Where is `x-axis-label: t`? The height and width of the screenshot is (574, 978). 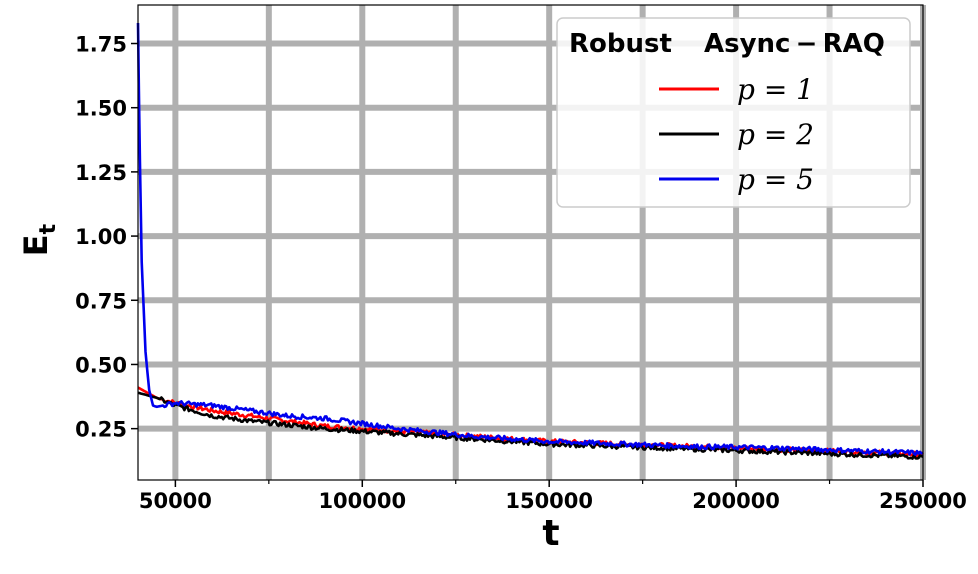
x-axis-label: t is located at coordinates (550, 533).